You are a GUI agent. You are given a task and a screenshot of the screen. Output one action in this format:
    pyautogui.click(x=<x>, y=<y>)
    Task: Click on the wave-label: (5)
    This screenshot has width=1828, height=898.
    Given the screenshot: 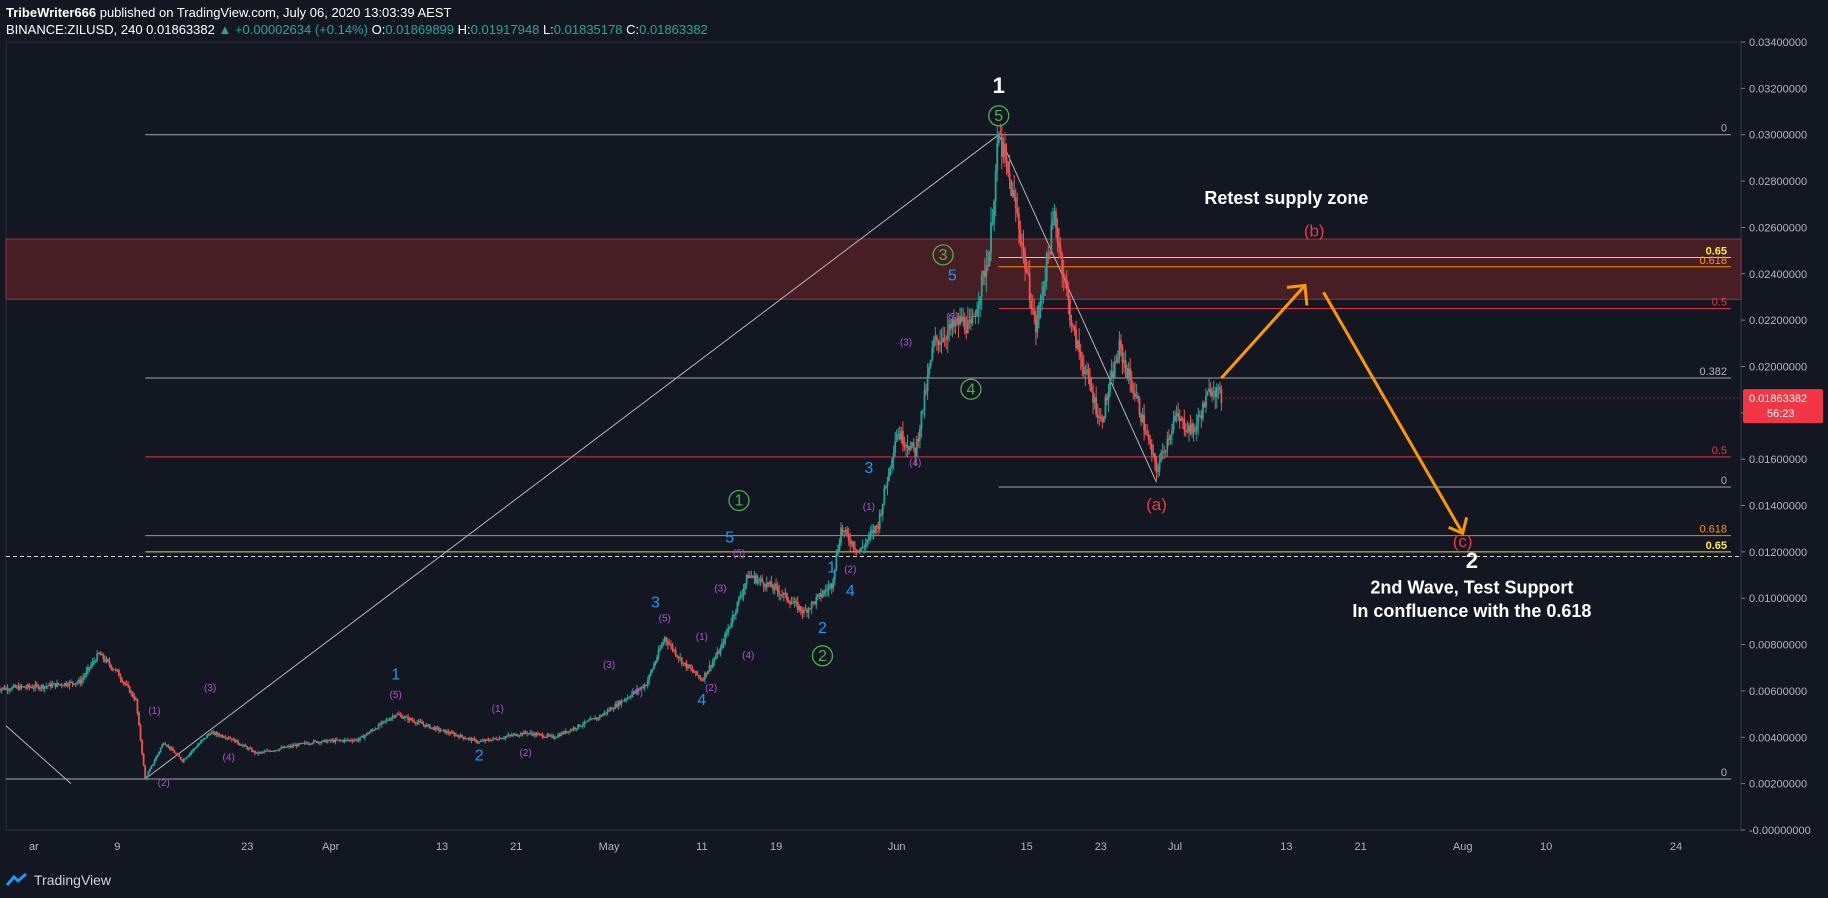 What is the action you would take?
    pyautogui.click(x=396, y=695)
    